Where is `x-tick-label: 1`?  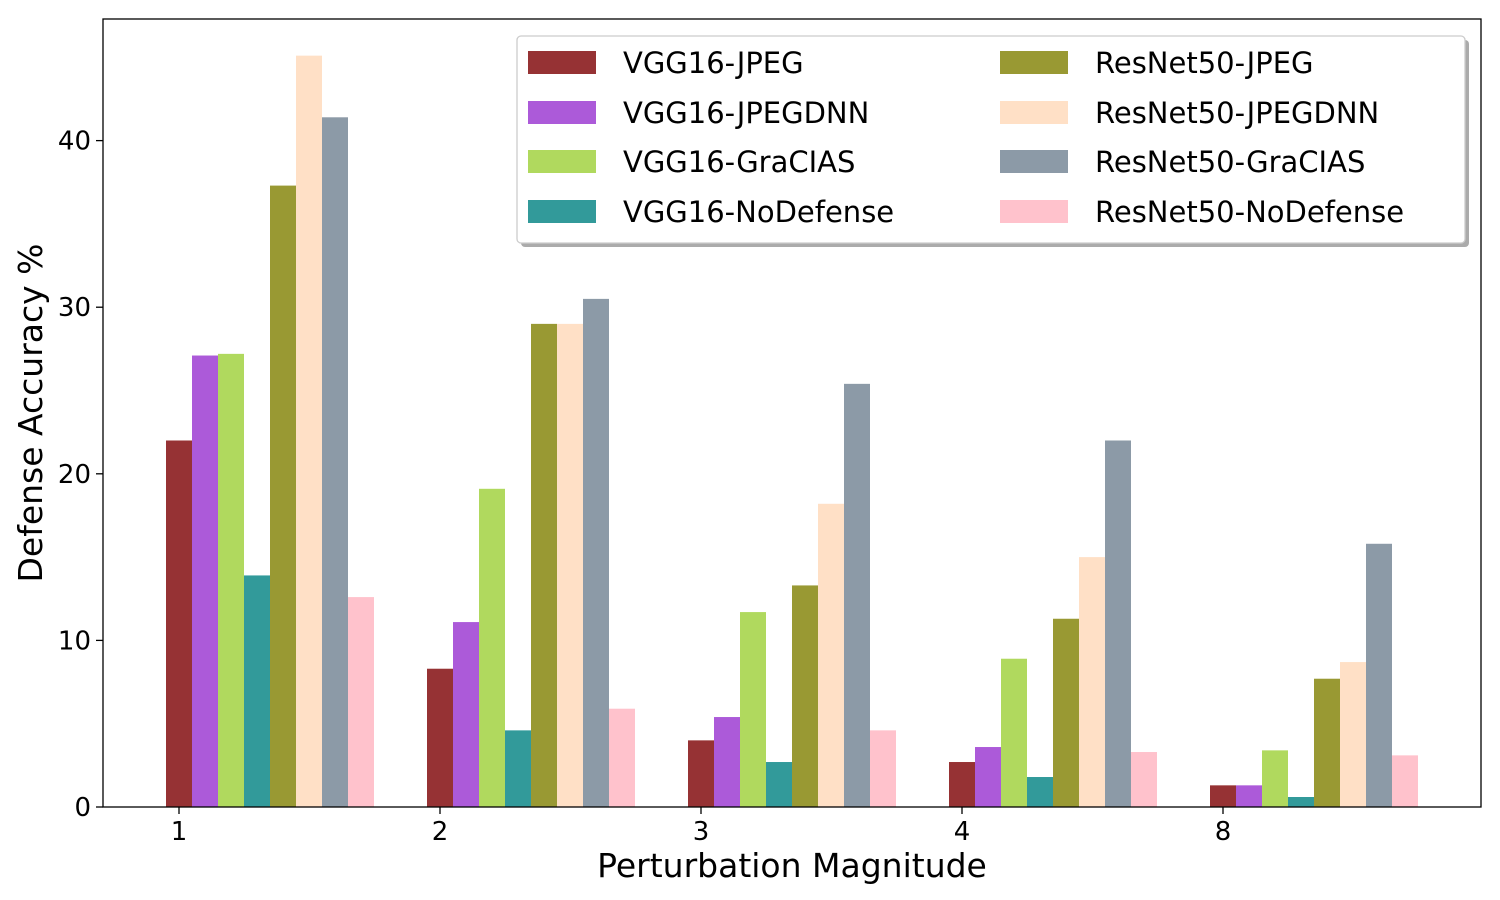 x-tick-label: 1 is located at coordinates (179, 832).